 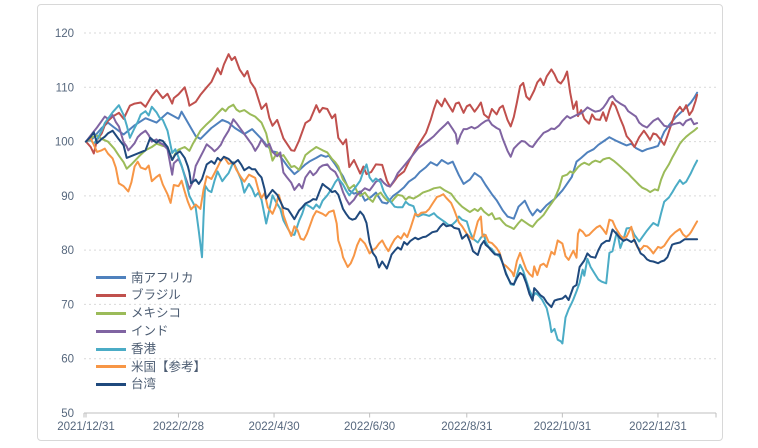 I want to click on y-axis-label: 120, so click(x=64, y=34).